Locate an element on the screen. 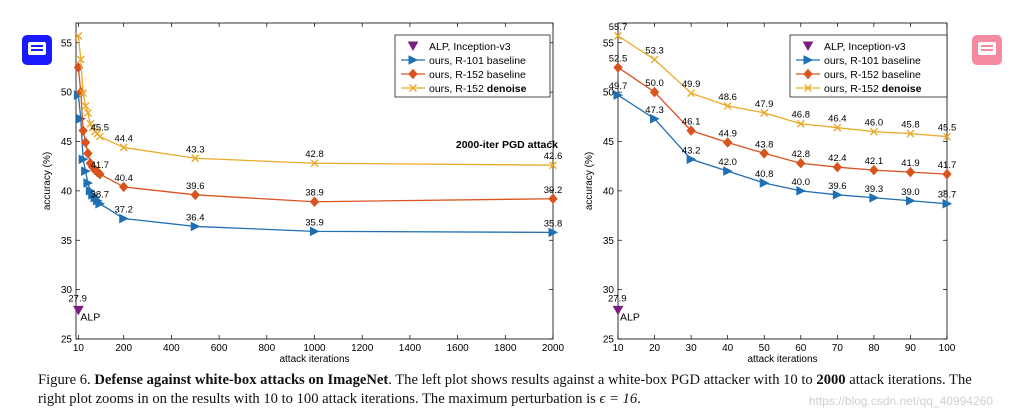 The width and height of the screenshot is (1015, 418). x-tick-label: 200 is located at coordinates (123, 348).